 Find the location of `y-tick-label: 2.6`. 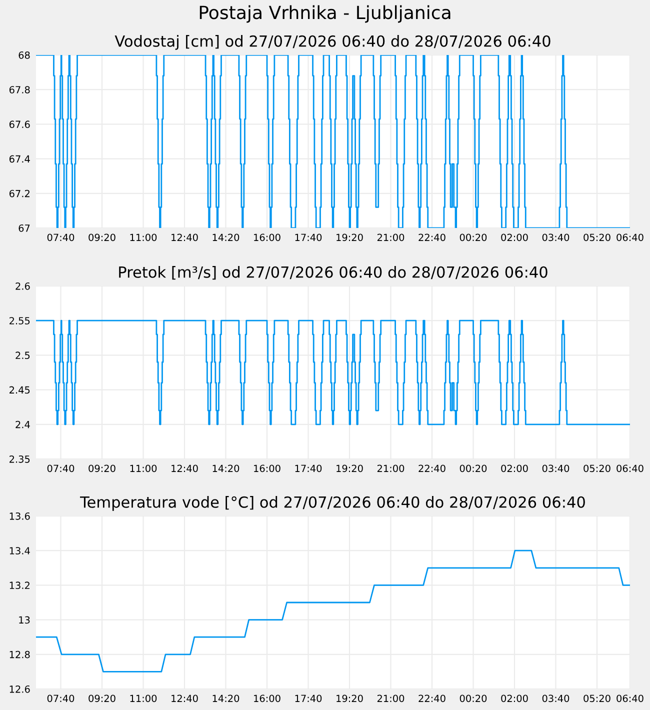

y-tick-label: 2.6 is located at coordinates (23, 286).